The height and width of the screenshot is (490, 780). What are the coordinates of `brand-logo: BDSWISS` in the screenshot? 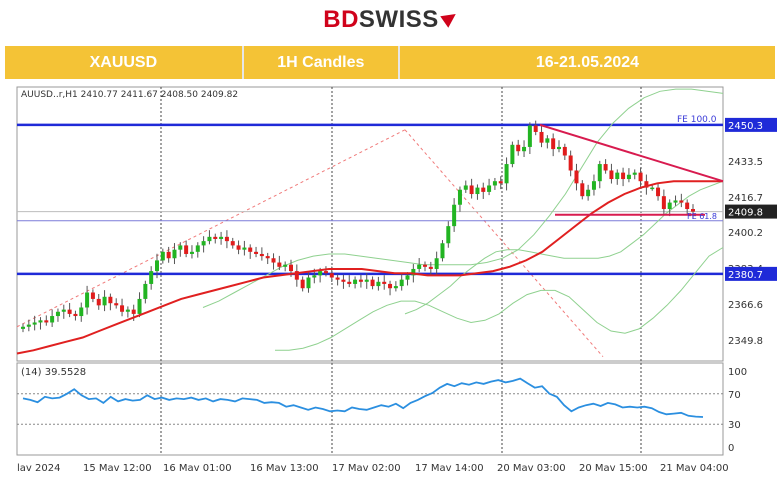 It's located at (390, 21).